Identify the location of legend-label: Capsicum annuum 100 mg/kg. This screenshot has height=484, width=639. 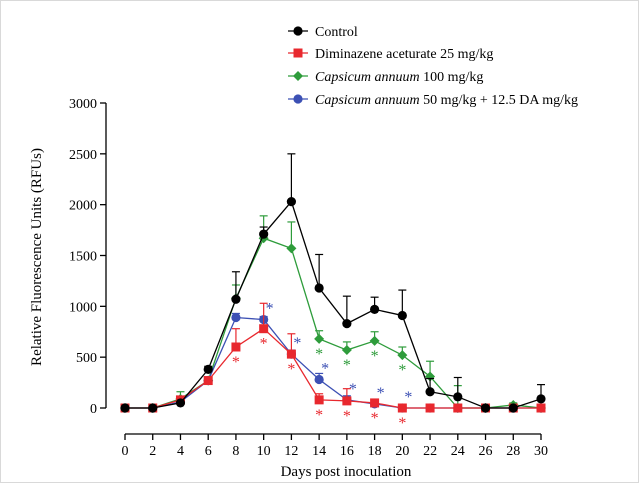
(399, 77).